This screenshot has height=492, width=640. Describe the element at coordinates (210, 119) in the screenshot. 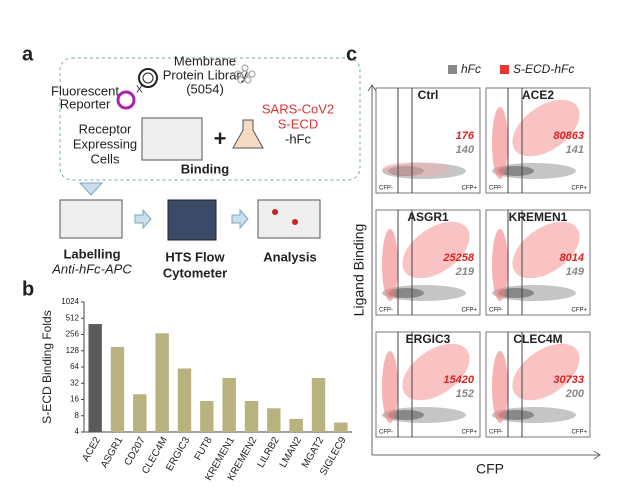

I see `binding-box` at that location.